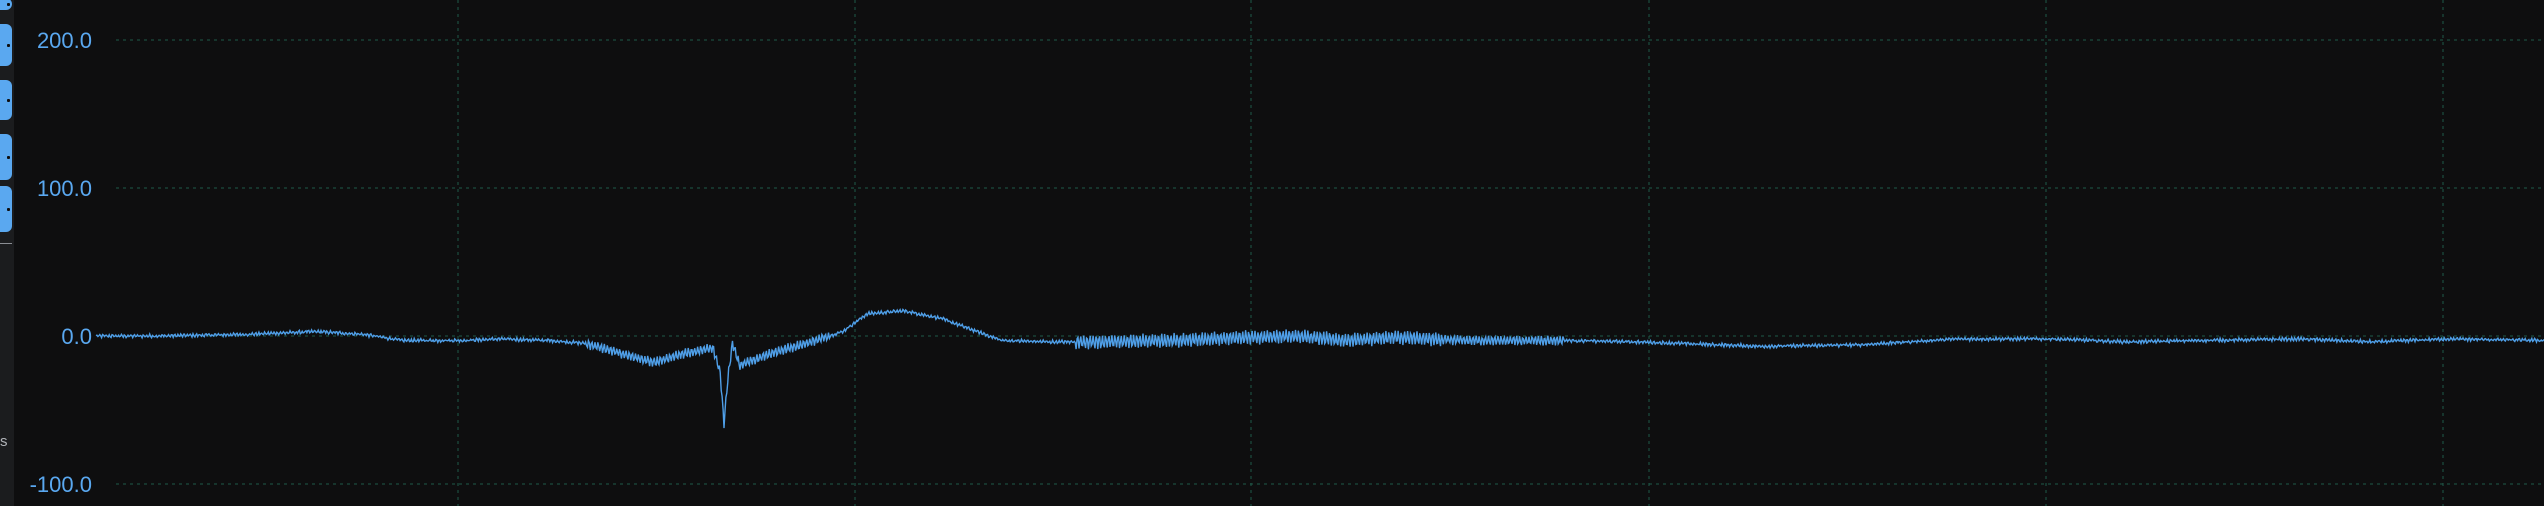 The width and height of the screenshot is (2544, 506). I want to click on y-axis: -100.0 0.0 100.0 200.0, so click(61, 262).